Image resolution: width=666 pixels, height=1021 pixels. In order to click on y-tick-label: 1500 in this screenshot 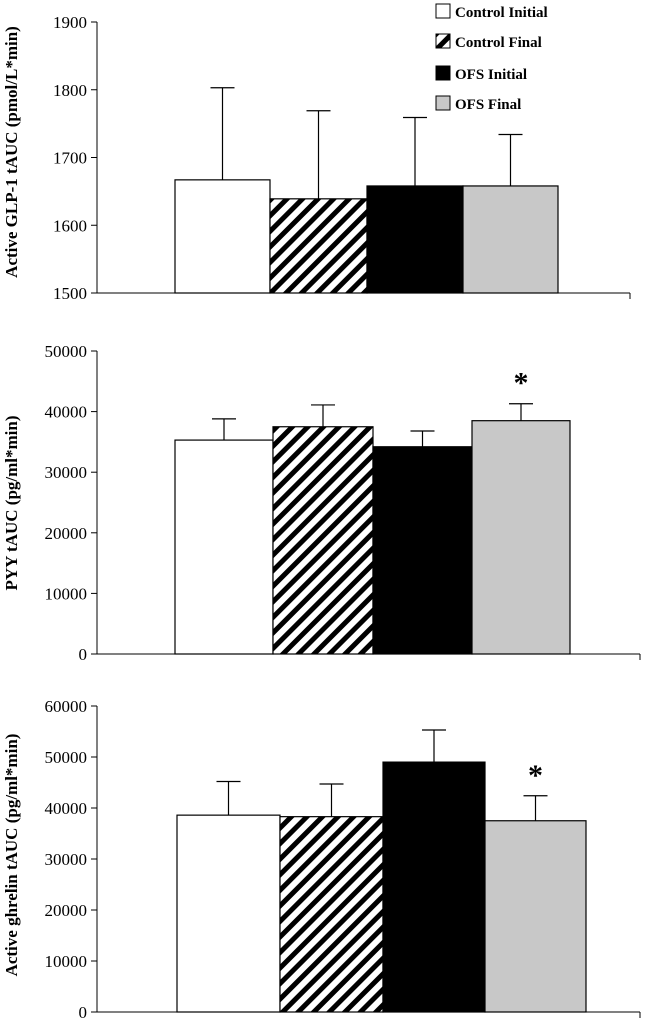, I will do `click(70, 293)`.